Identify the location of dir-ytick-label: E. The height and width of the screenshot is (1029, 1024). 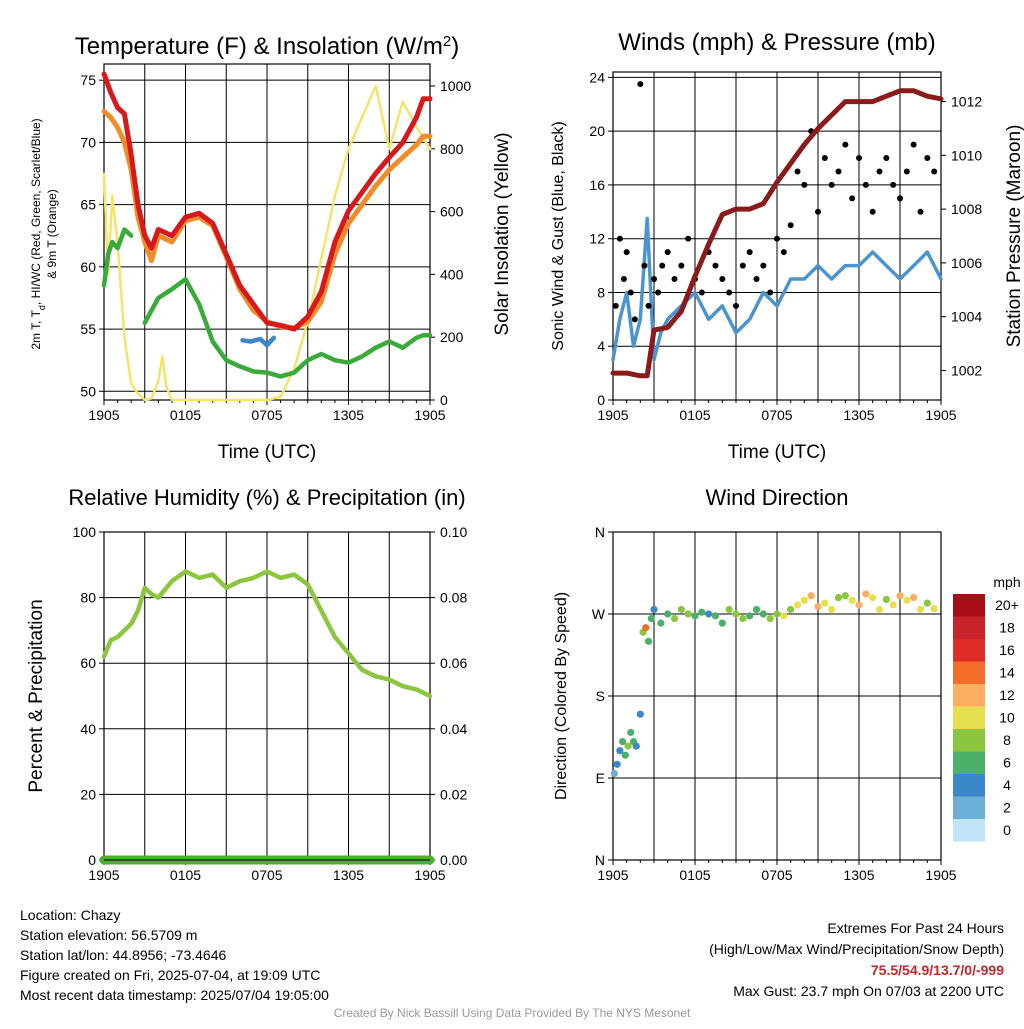
(600, 778).